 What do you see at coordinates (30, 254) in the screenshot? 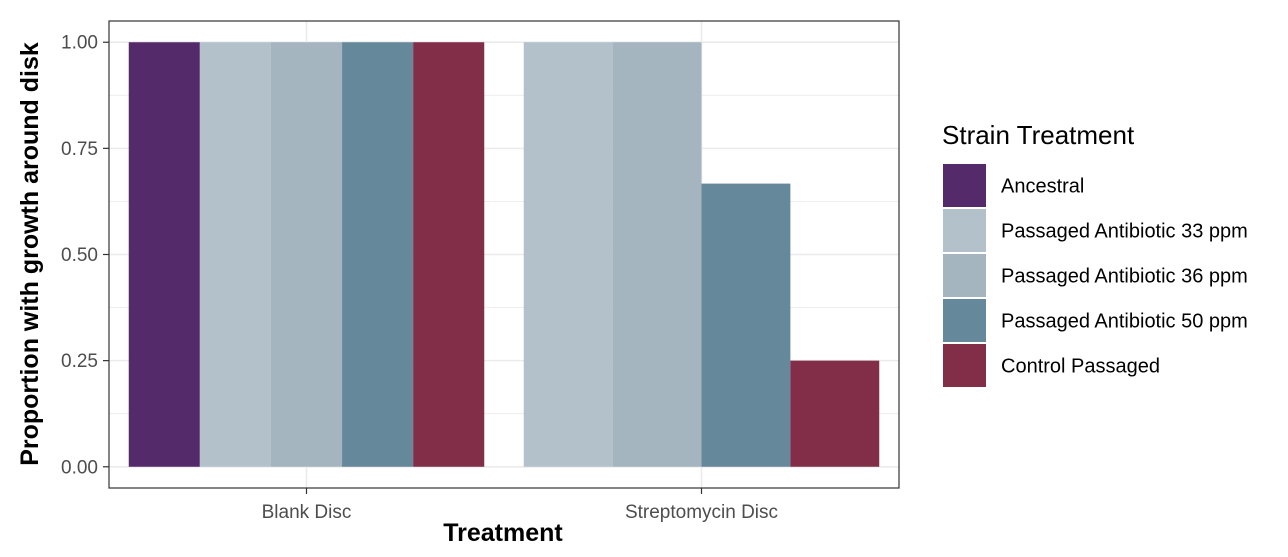
I see `y-axis-title: Proportion with growth around disk` at bounding box center [30, 254].